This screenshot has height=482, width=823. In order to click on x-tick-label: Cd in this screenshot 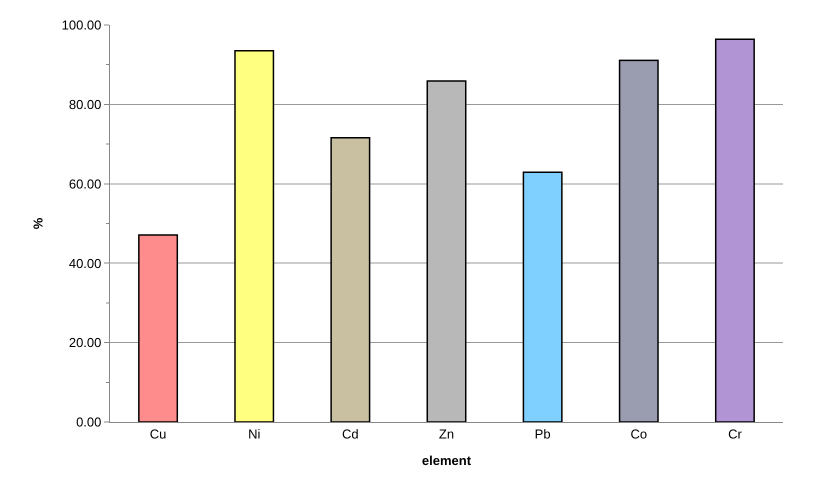, I will do `click(350, 434)`.